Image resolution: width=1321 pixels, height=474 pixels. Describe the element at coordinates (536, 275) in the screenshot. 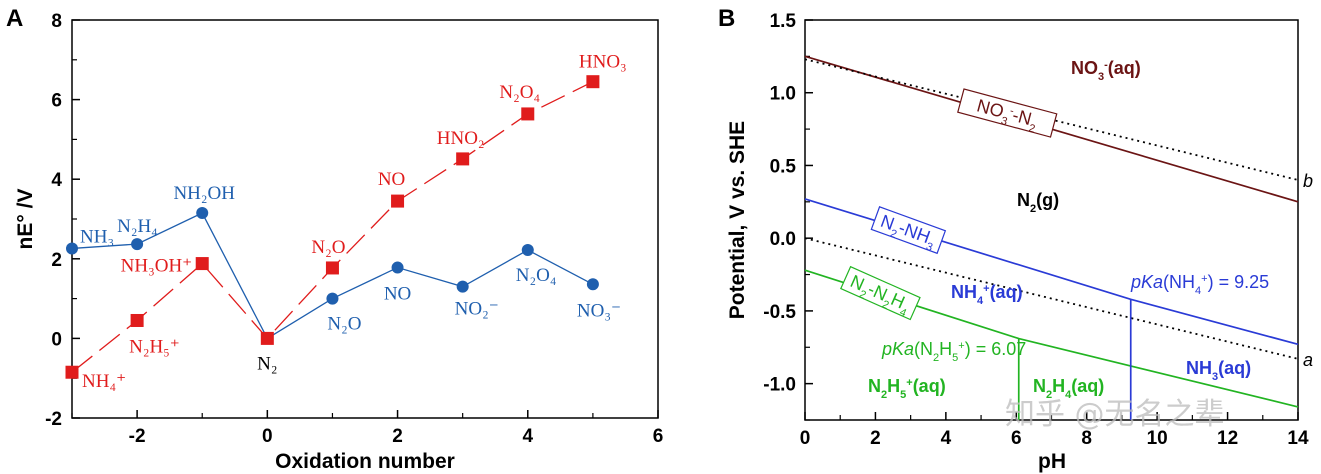

I see `blue-species-label: N₂O₄` at that location.